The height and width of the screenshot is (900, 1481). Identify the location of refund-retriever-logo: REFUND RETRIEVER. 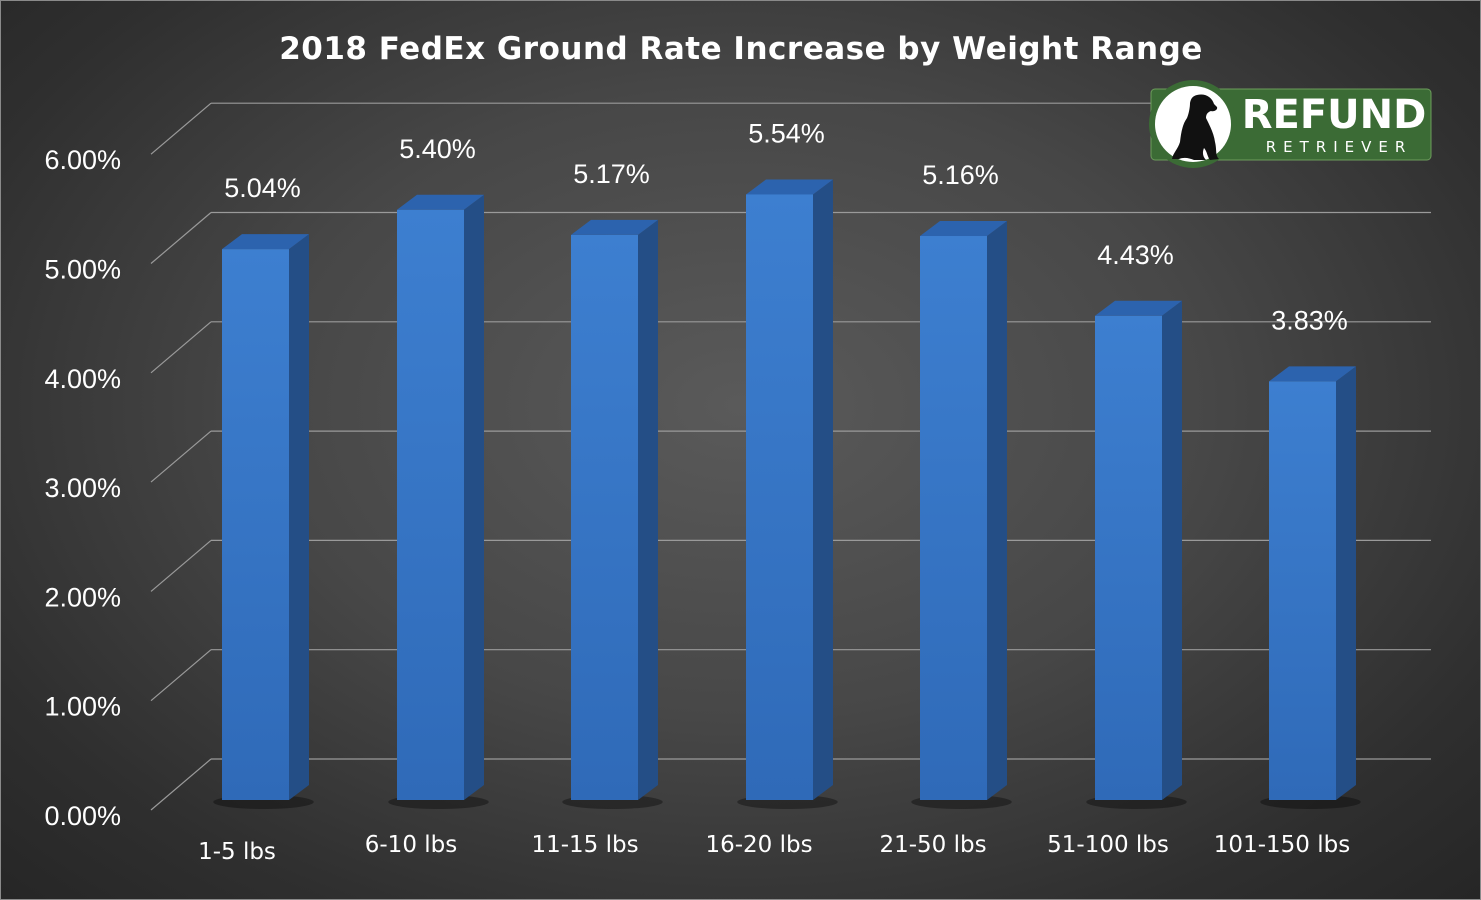
(1290, 124).